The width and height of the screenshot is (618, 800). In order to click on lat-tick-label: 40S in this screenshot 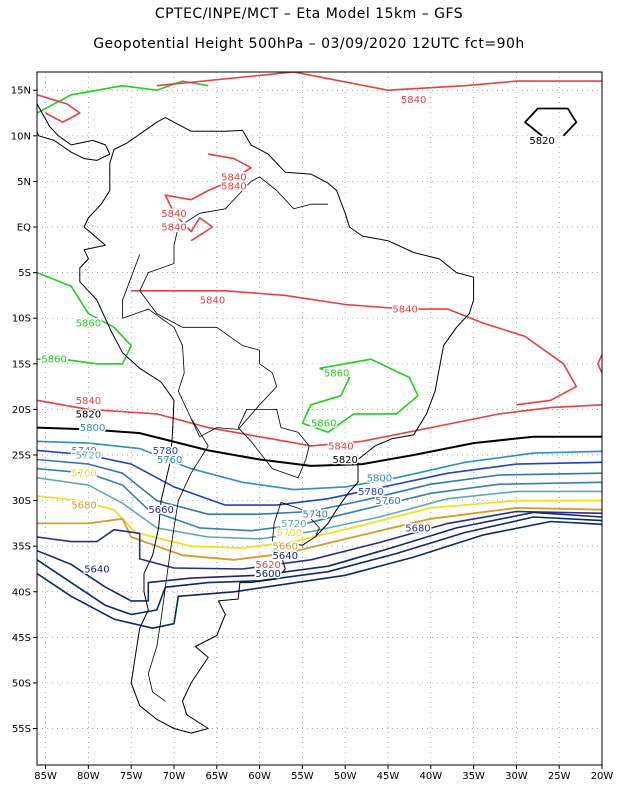, I will do `click(21, 592)`.